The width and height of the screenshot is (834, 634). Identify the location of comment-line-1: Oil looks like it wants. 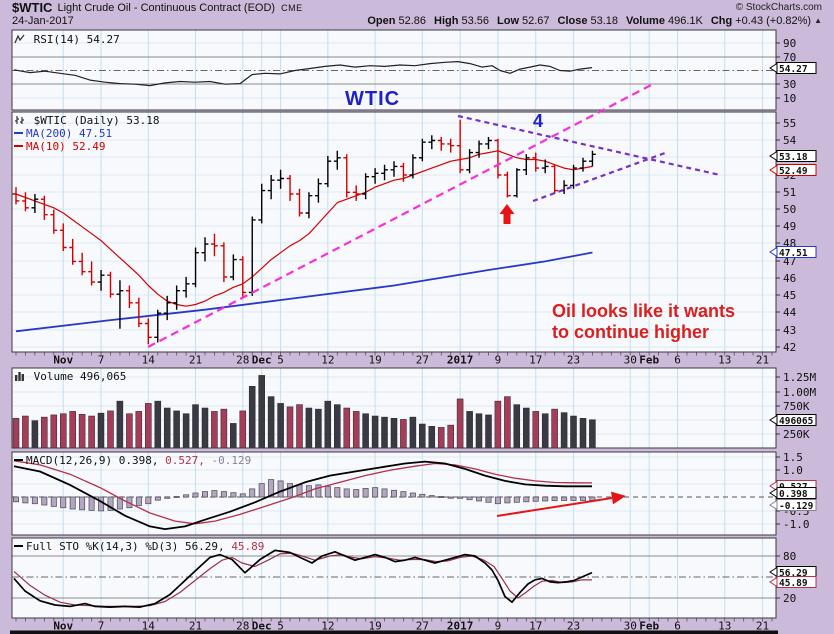
(644, 311).